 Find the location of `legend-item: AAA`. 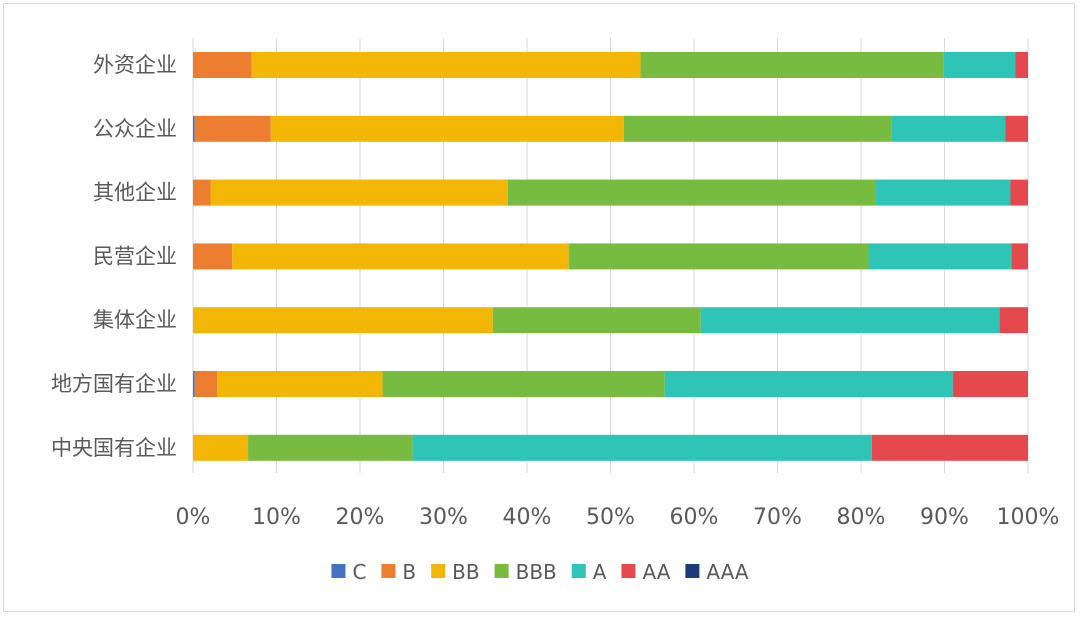

legend-item: AAA is located at coordinates (717, 572).